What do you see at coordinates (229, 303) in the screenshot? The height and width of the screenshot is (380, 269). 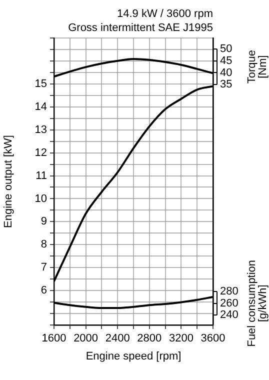 I see `y3-tick-label: 260` at bounding box center [229, 303].